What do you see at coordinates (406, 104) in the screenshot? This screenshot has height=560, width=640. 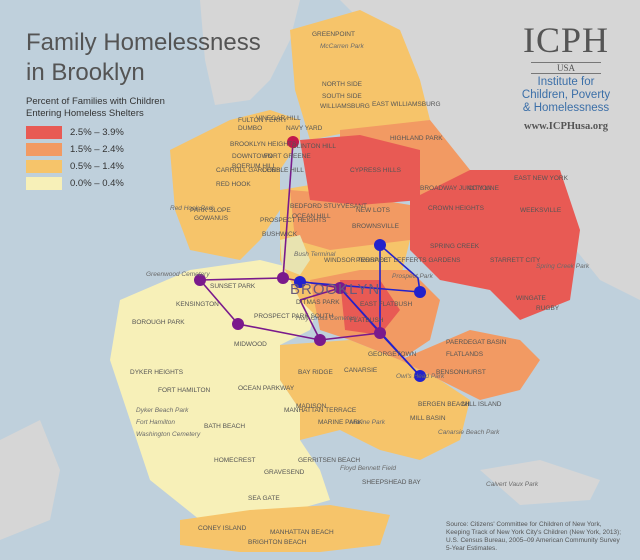 I see `neighborhood-label: EAST WILLIAMSBURG` at bounding box center [406, 104].